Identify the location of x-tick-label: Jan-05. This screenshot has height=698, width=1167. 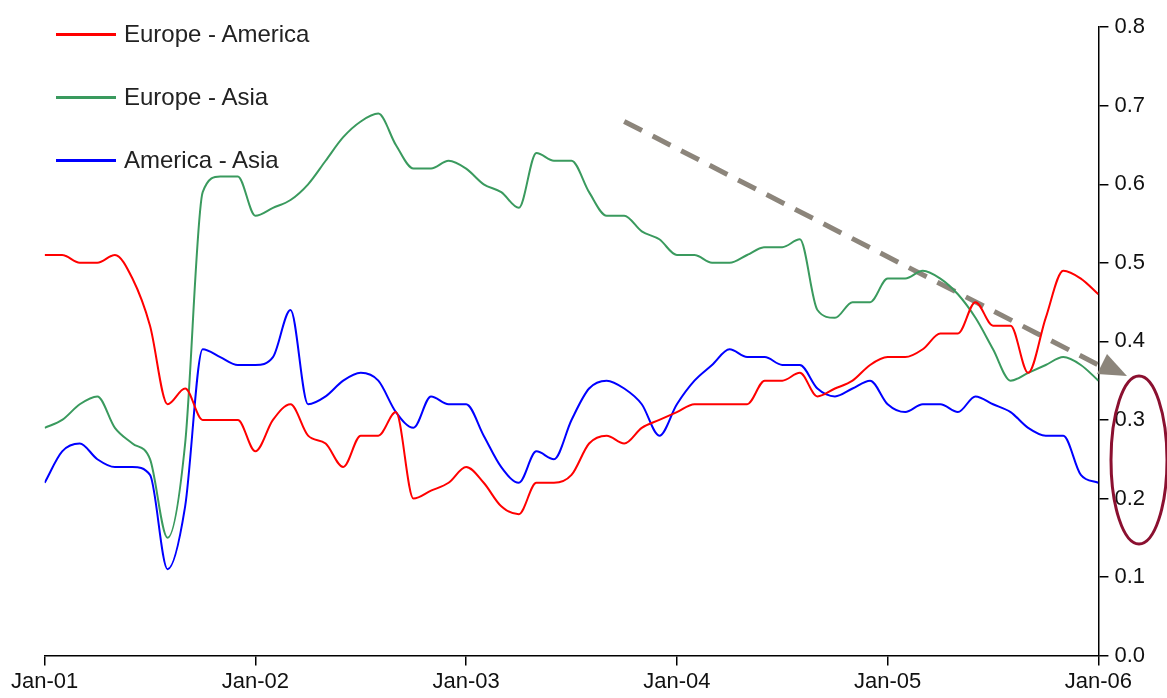
(888, 680).